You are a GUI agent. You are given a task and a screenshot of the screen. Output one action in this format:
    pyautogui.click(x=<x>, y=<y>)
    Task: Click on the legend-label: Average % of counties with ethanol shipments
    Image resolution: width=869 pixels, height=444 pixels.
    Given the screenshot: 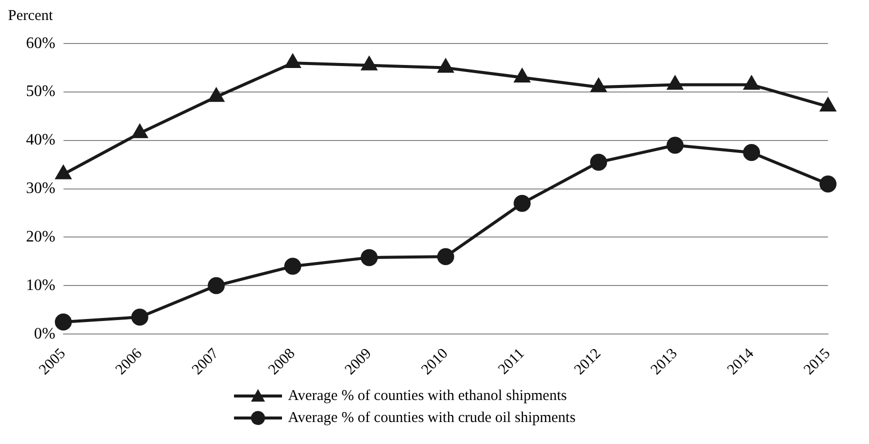 What is the action you would take?
    pyautogui.click(x=427, y=396)
    